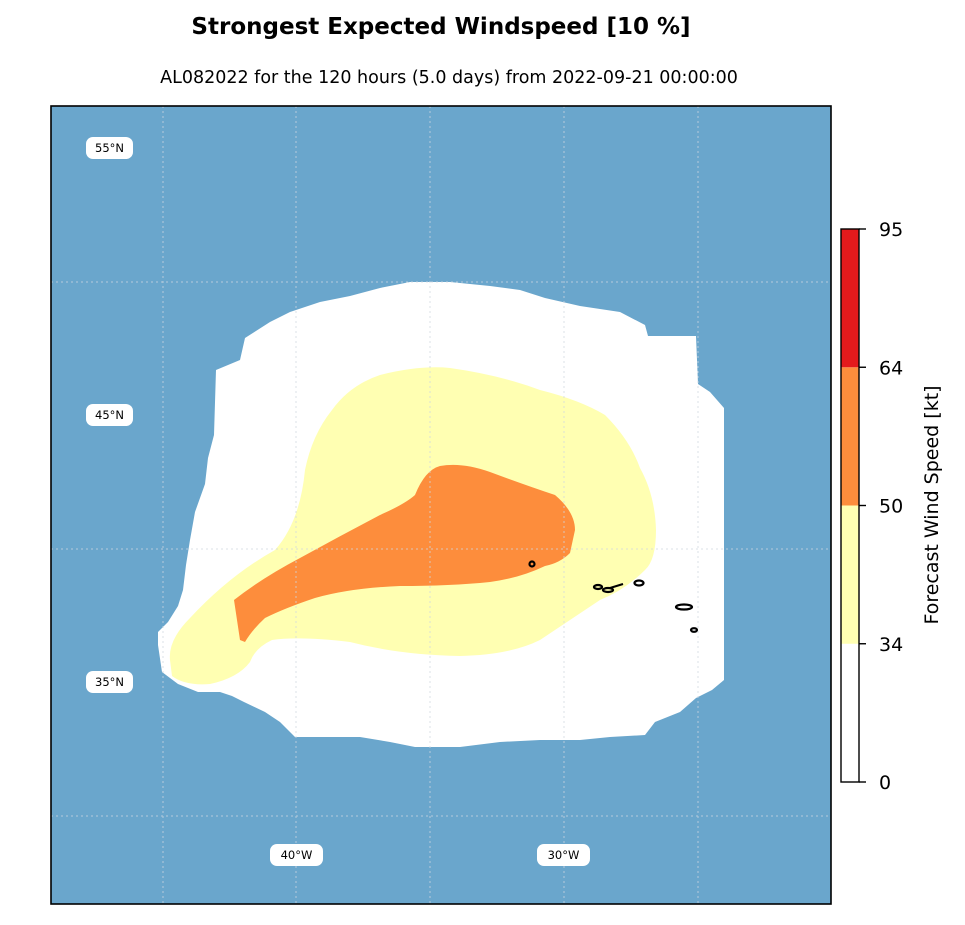  What do you see at coordinates (109, 148) in the screenshot?
I see `lat-label-55n: 55°N` at bounding box center [109, 148].